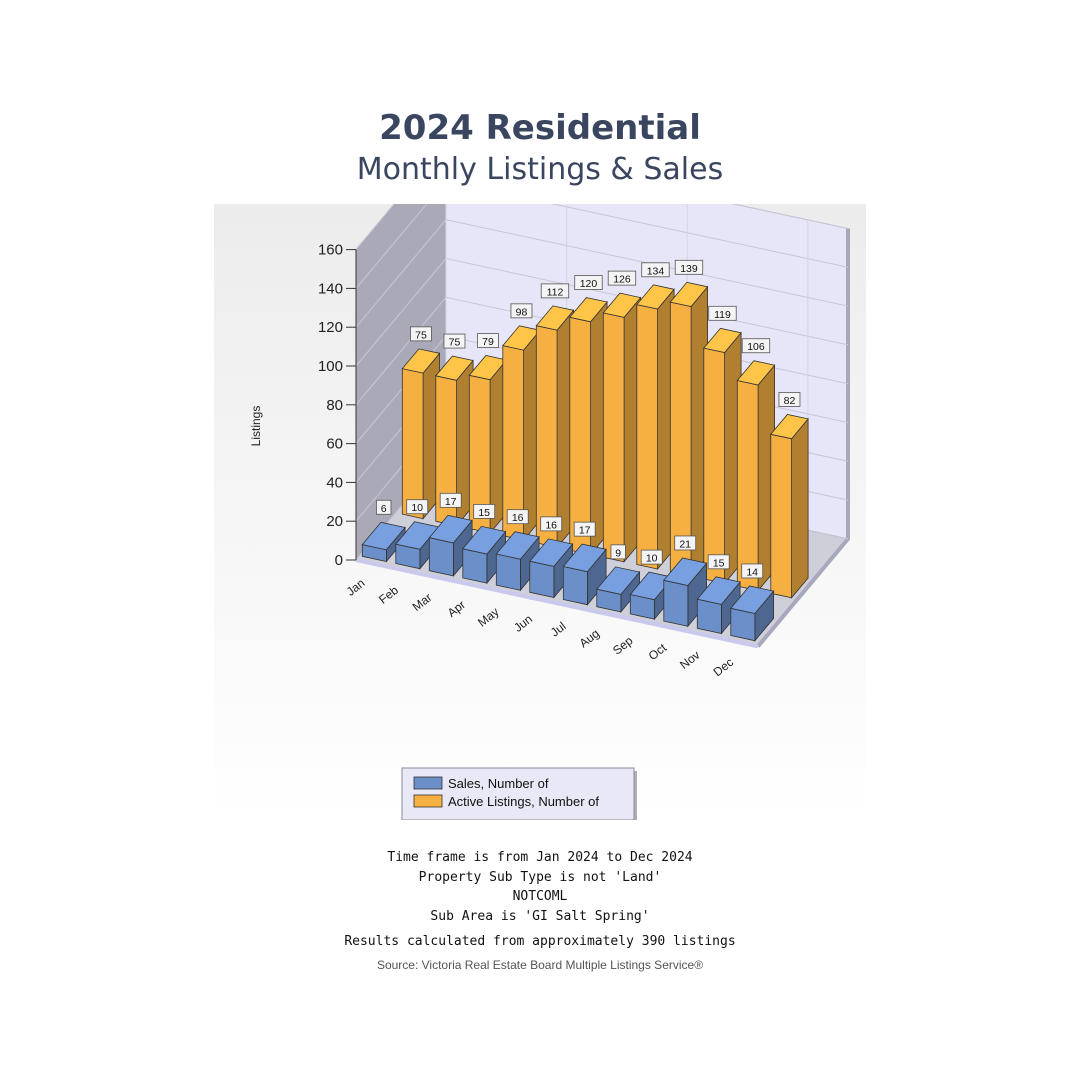 This screenshot has width=1080, height=1080. I want to click on data-label-text: 9, so click(618, 553).